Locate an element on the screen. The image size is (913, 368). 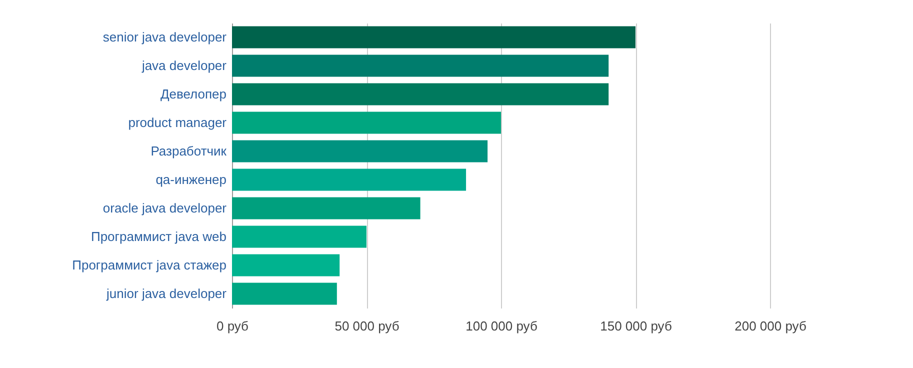
y-tick-label: Программист java web is located at coordinates (158, 236).